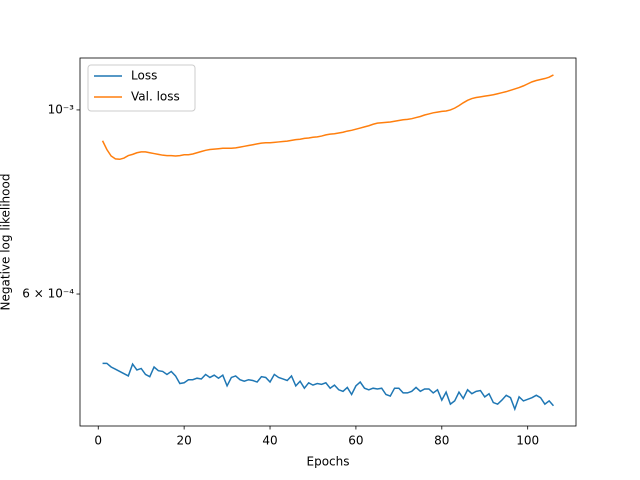 Image resolution: width=640 pixels, height=480 pixels. Describe the element at coordinates (98, 441) in the screenshot. I see `x-tick-label: 0` at that location.